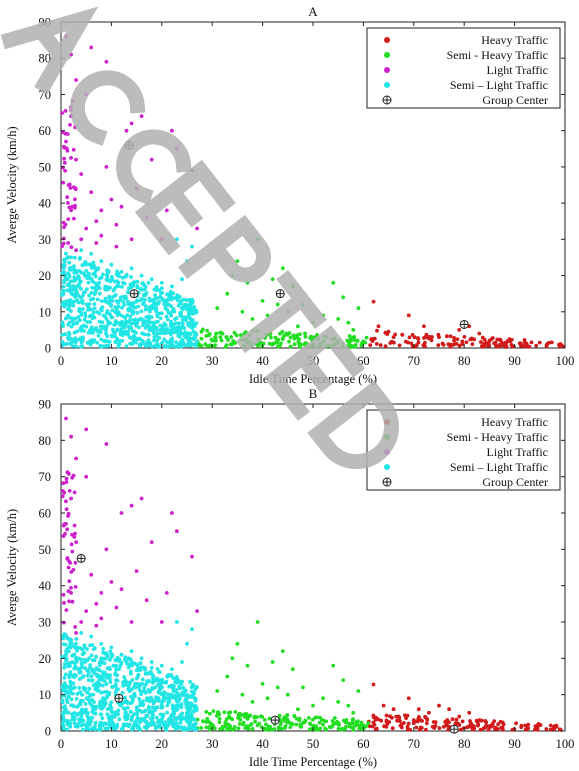 Image resolution: width=579 pixels, height=771 pixels. What do you see at coordinates (387, 40) in the screenshot?
I see `legend-marker-heavy` at bounding box center [387, 40].